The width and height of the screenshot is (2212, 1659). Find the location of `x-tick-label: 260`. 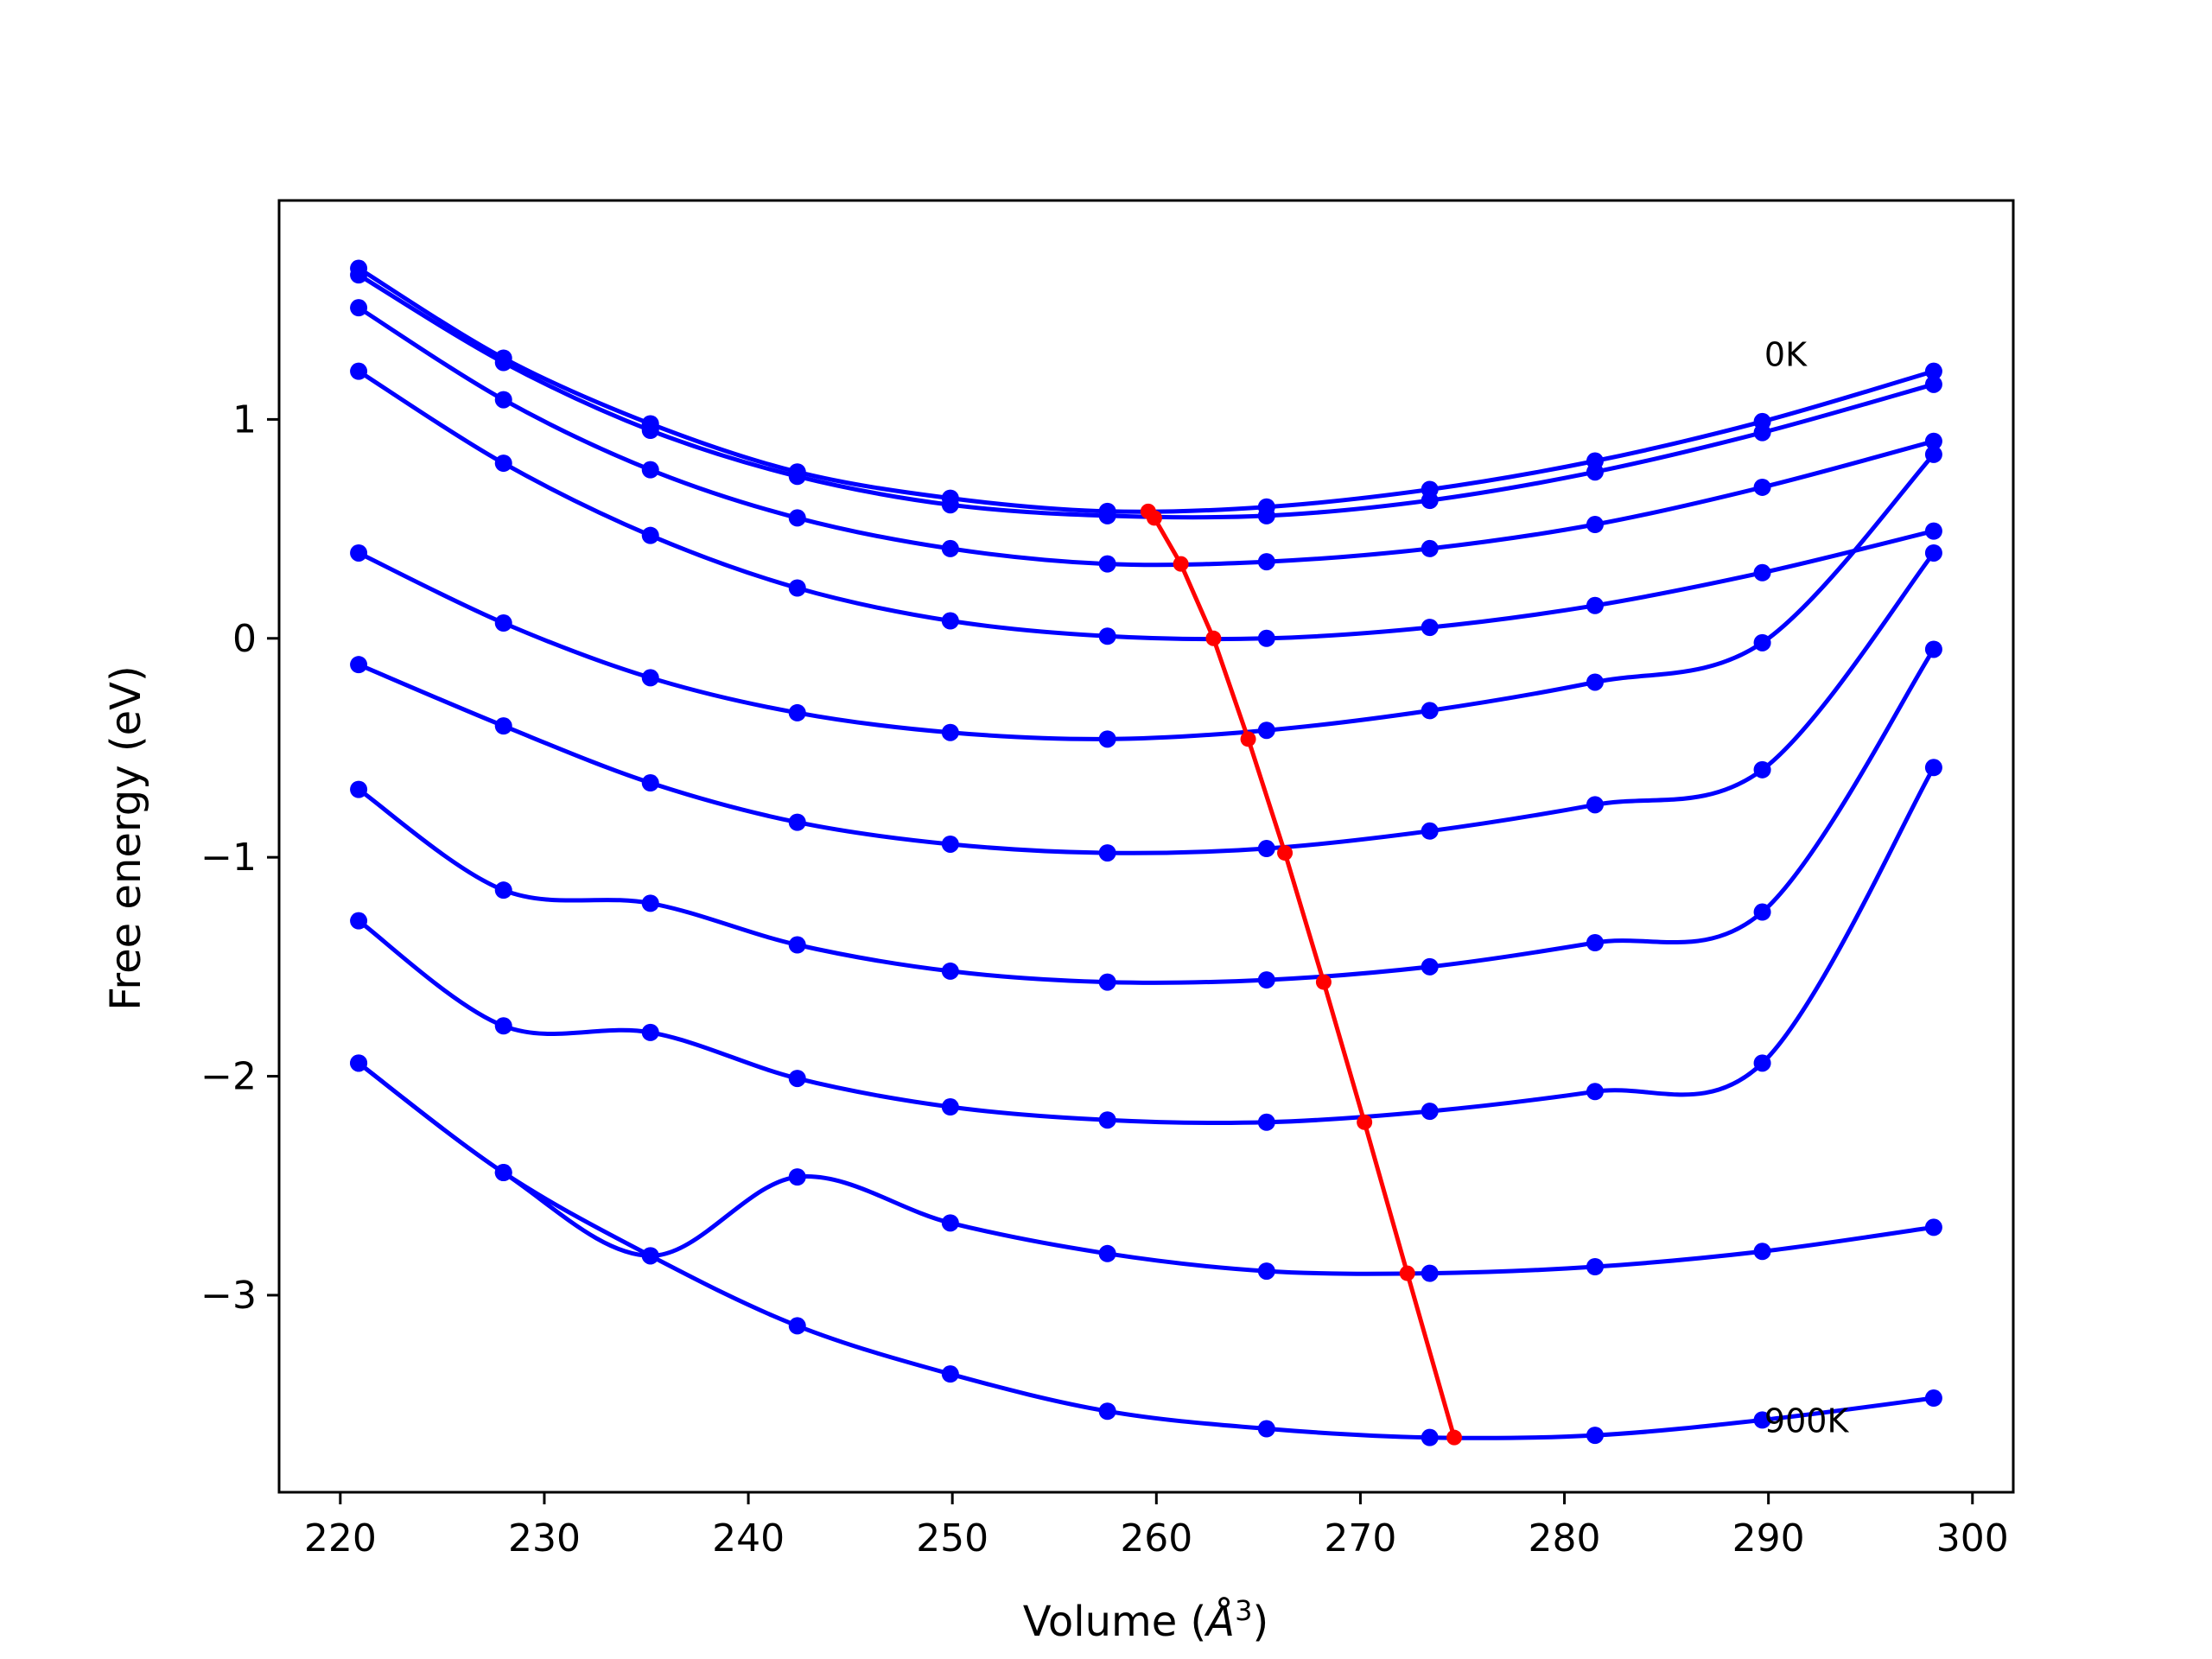

x-tick-label: 260 is located at coordinates (1156, 1538).